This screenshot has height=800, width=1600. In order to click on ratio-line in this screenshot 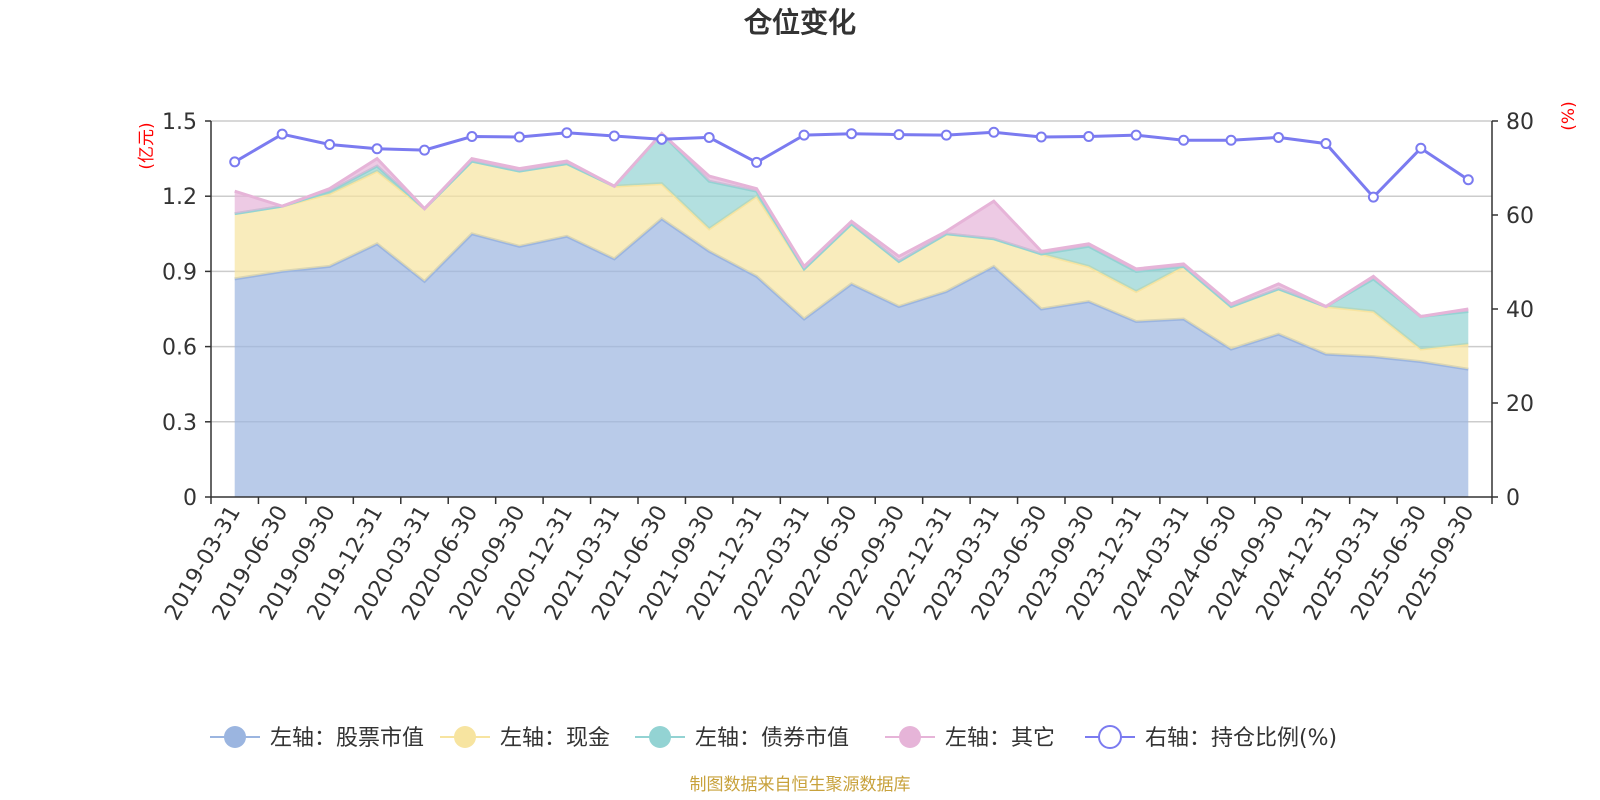, I will do `click(851, 165)`.